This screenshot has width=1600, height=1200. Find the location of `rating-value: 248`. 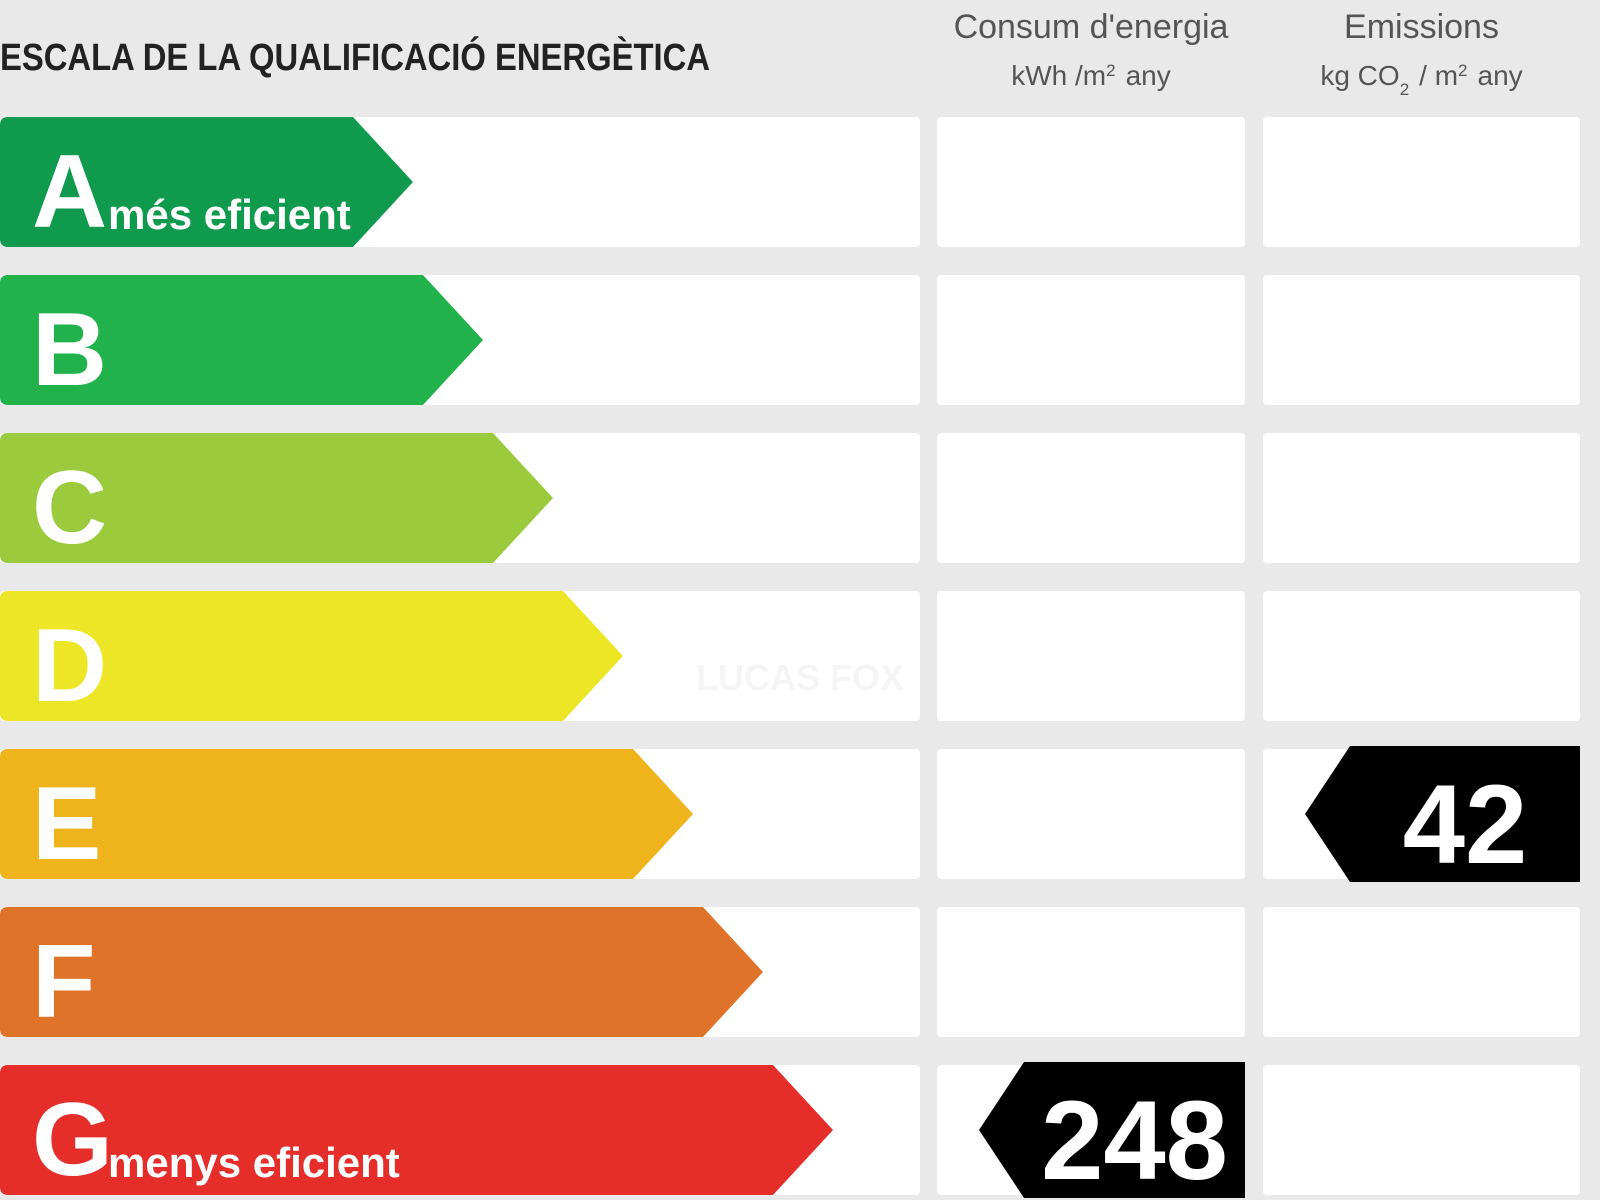

rating-value: 248 is located at coordinates (1134, 1139).